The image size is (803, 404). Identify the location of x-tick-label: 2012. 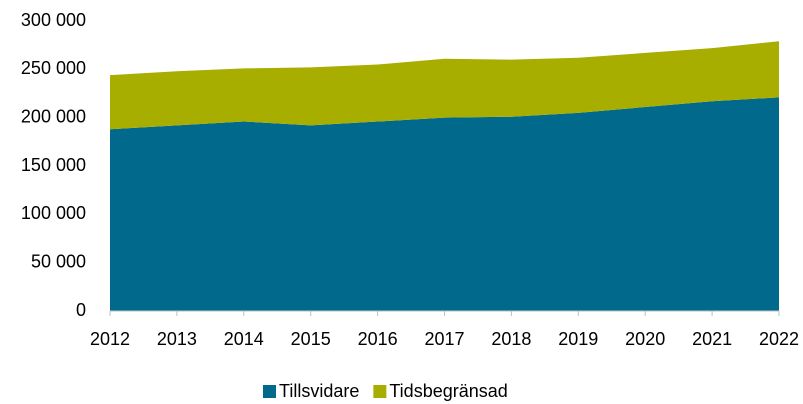
(110, 339).